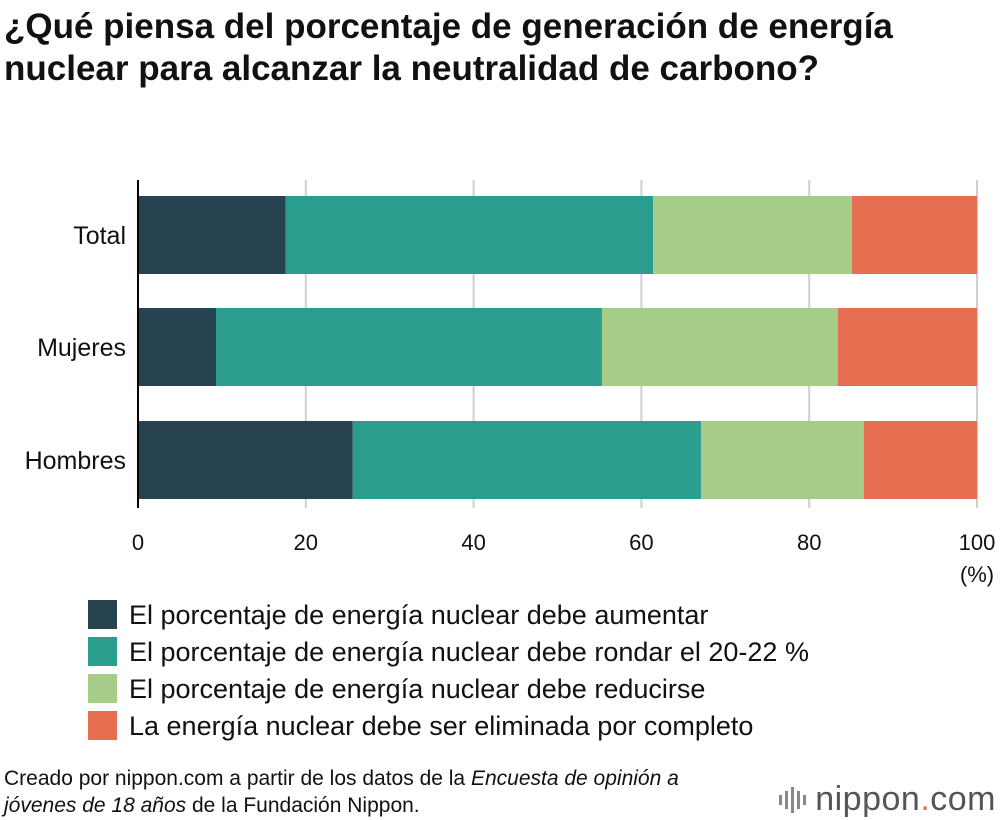  What do you see at coordinates (868, 799) in the screenshot?
I see `logo-name: nippon` at bounding box center [868, 799].